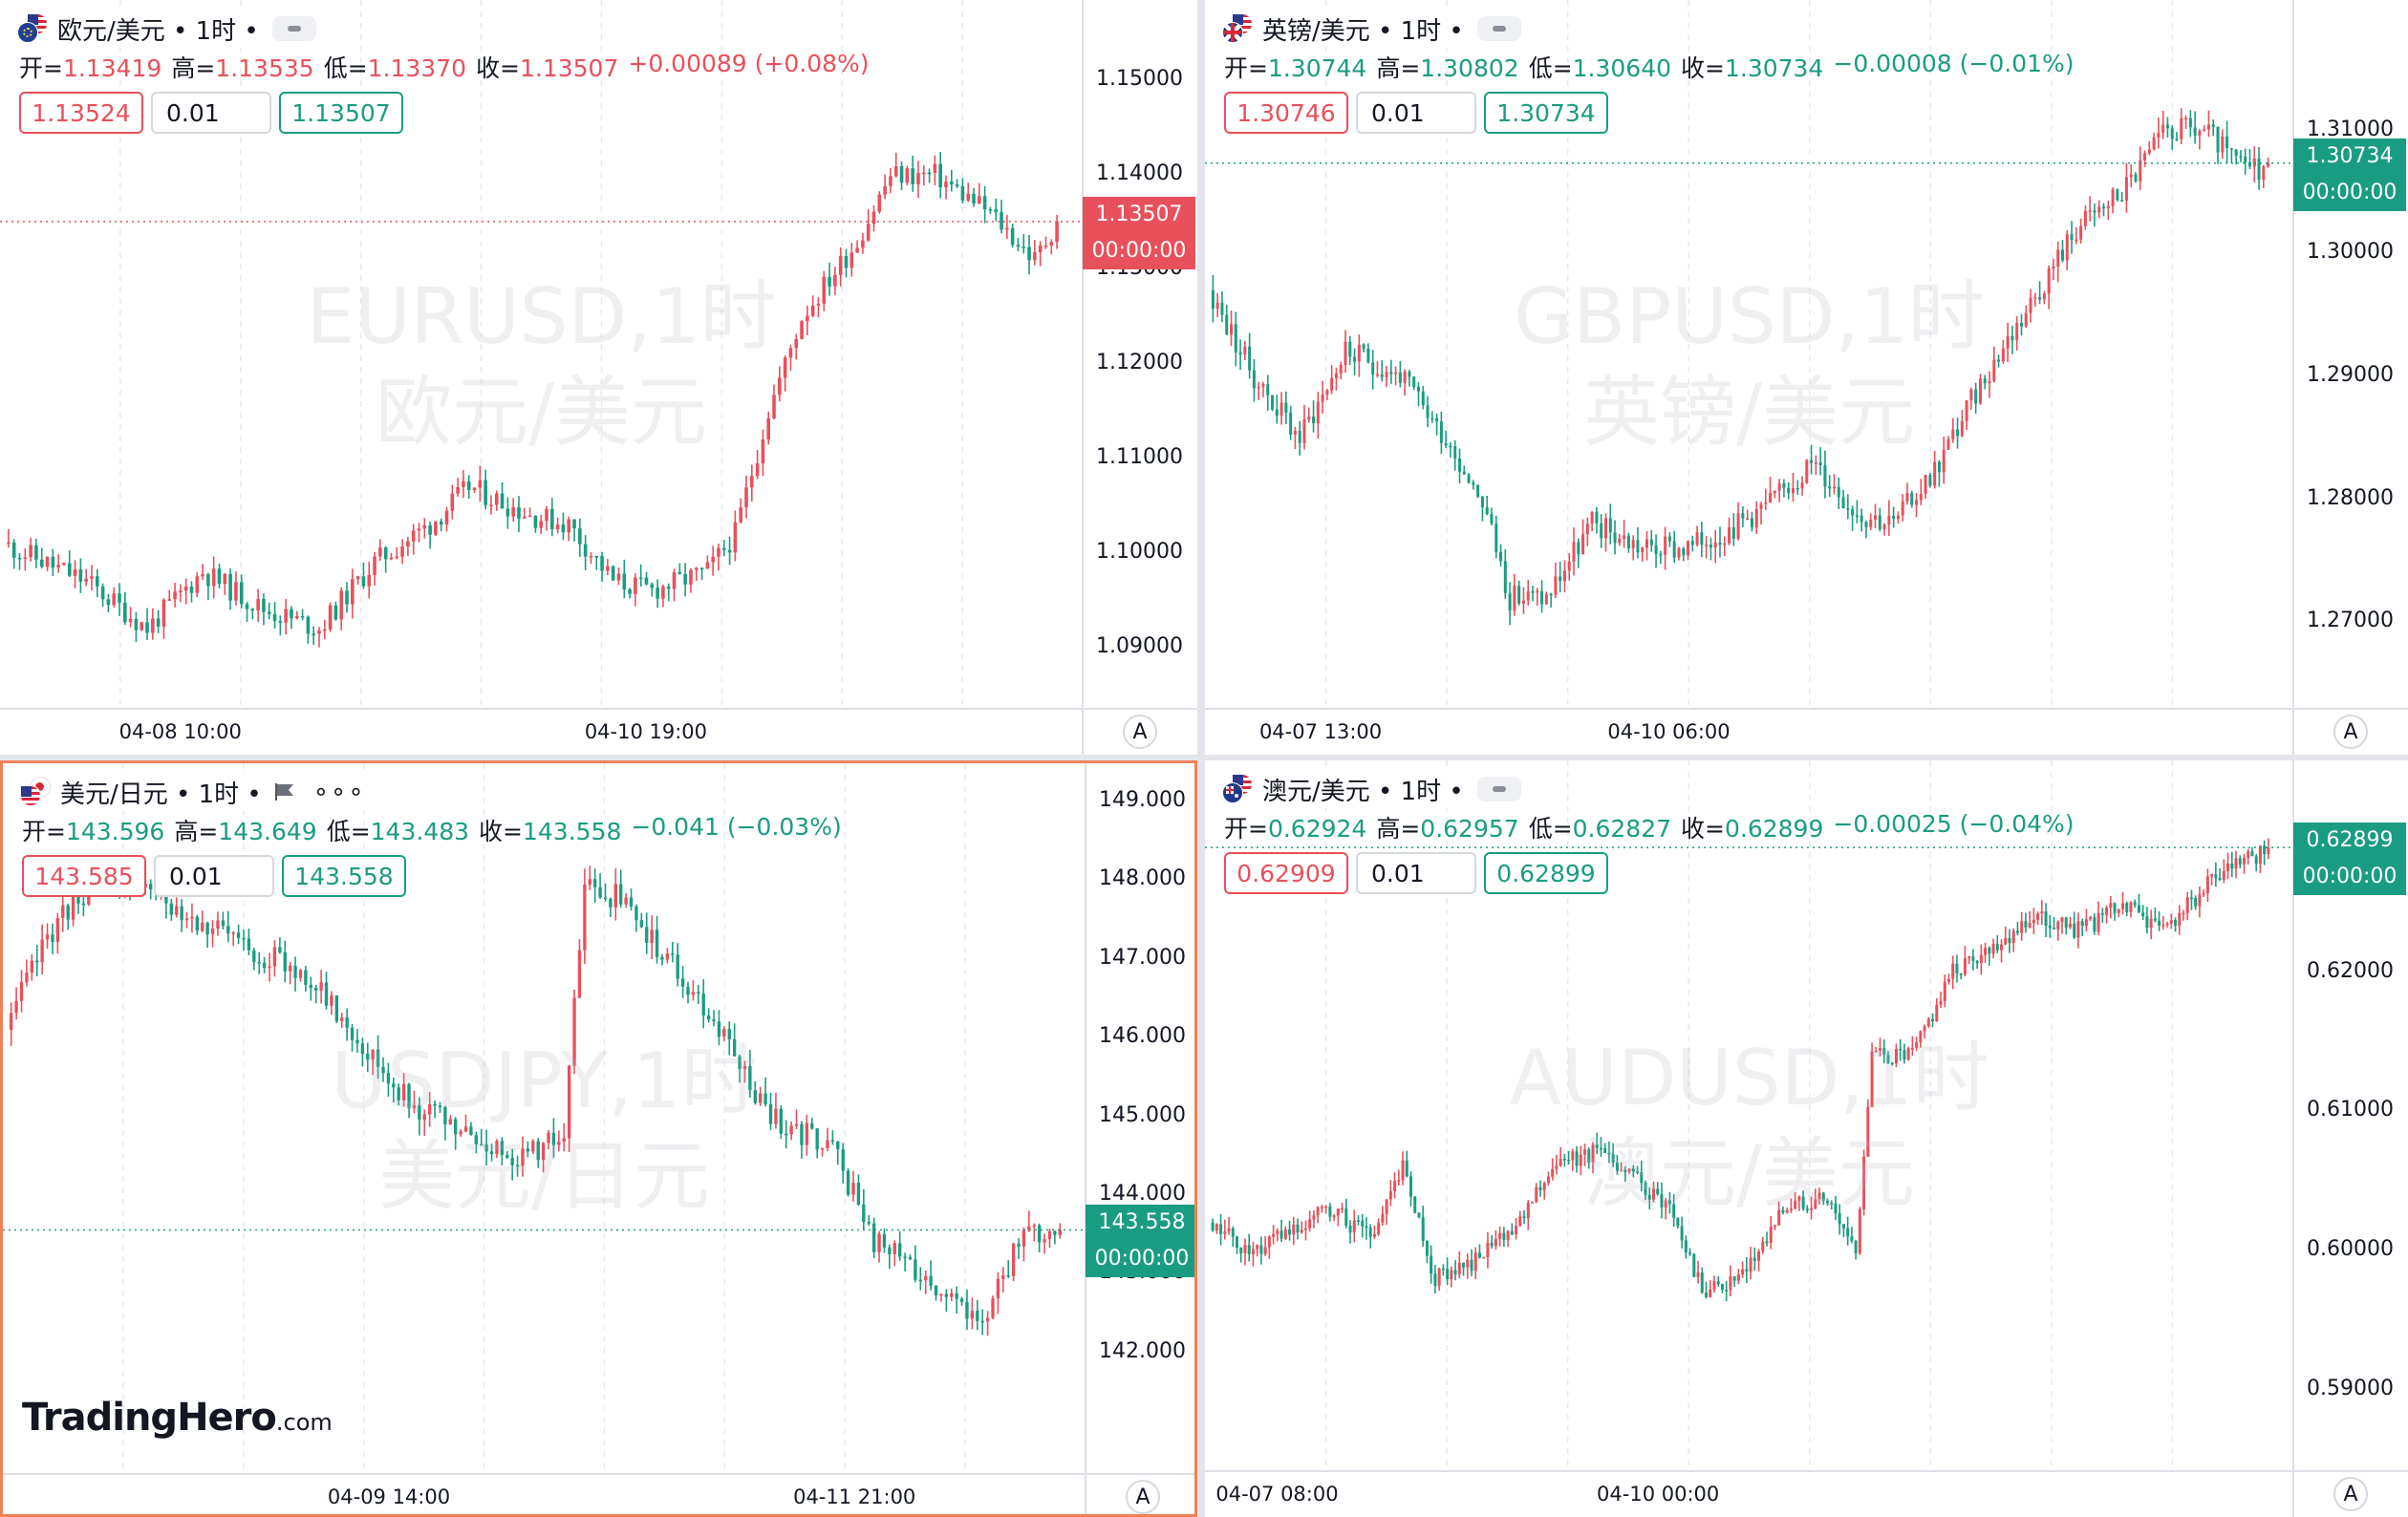 The width and height of the screenshot is (2408, 1517). I want to click on buy-button: 1.13507, so click(341, 113).